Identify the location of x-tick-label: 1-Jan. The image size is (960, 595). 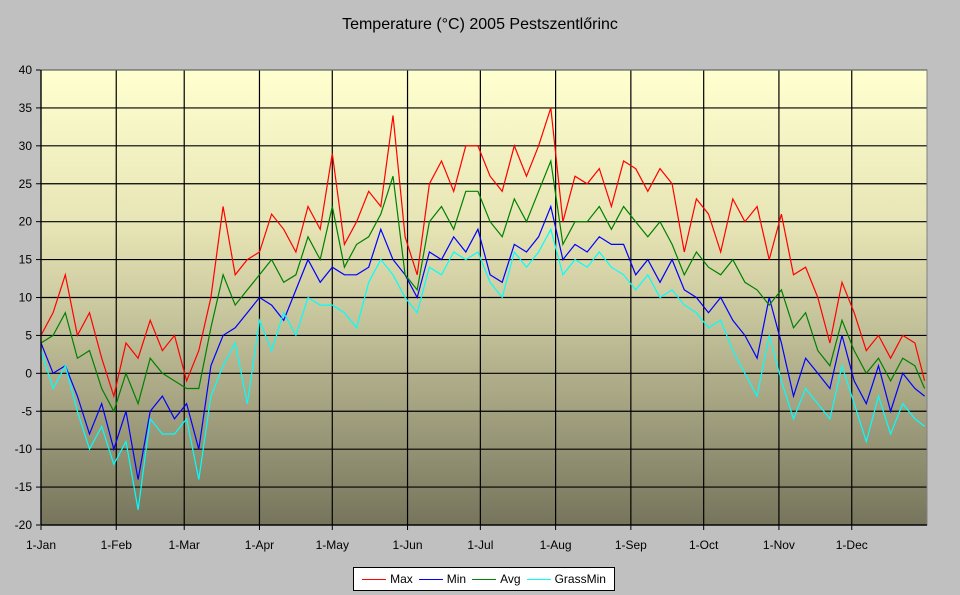
(41, 545).